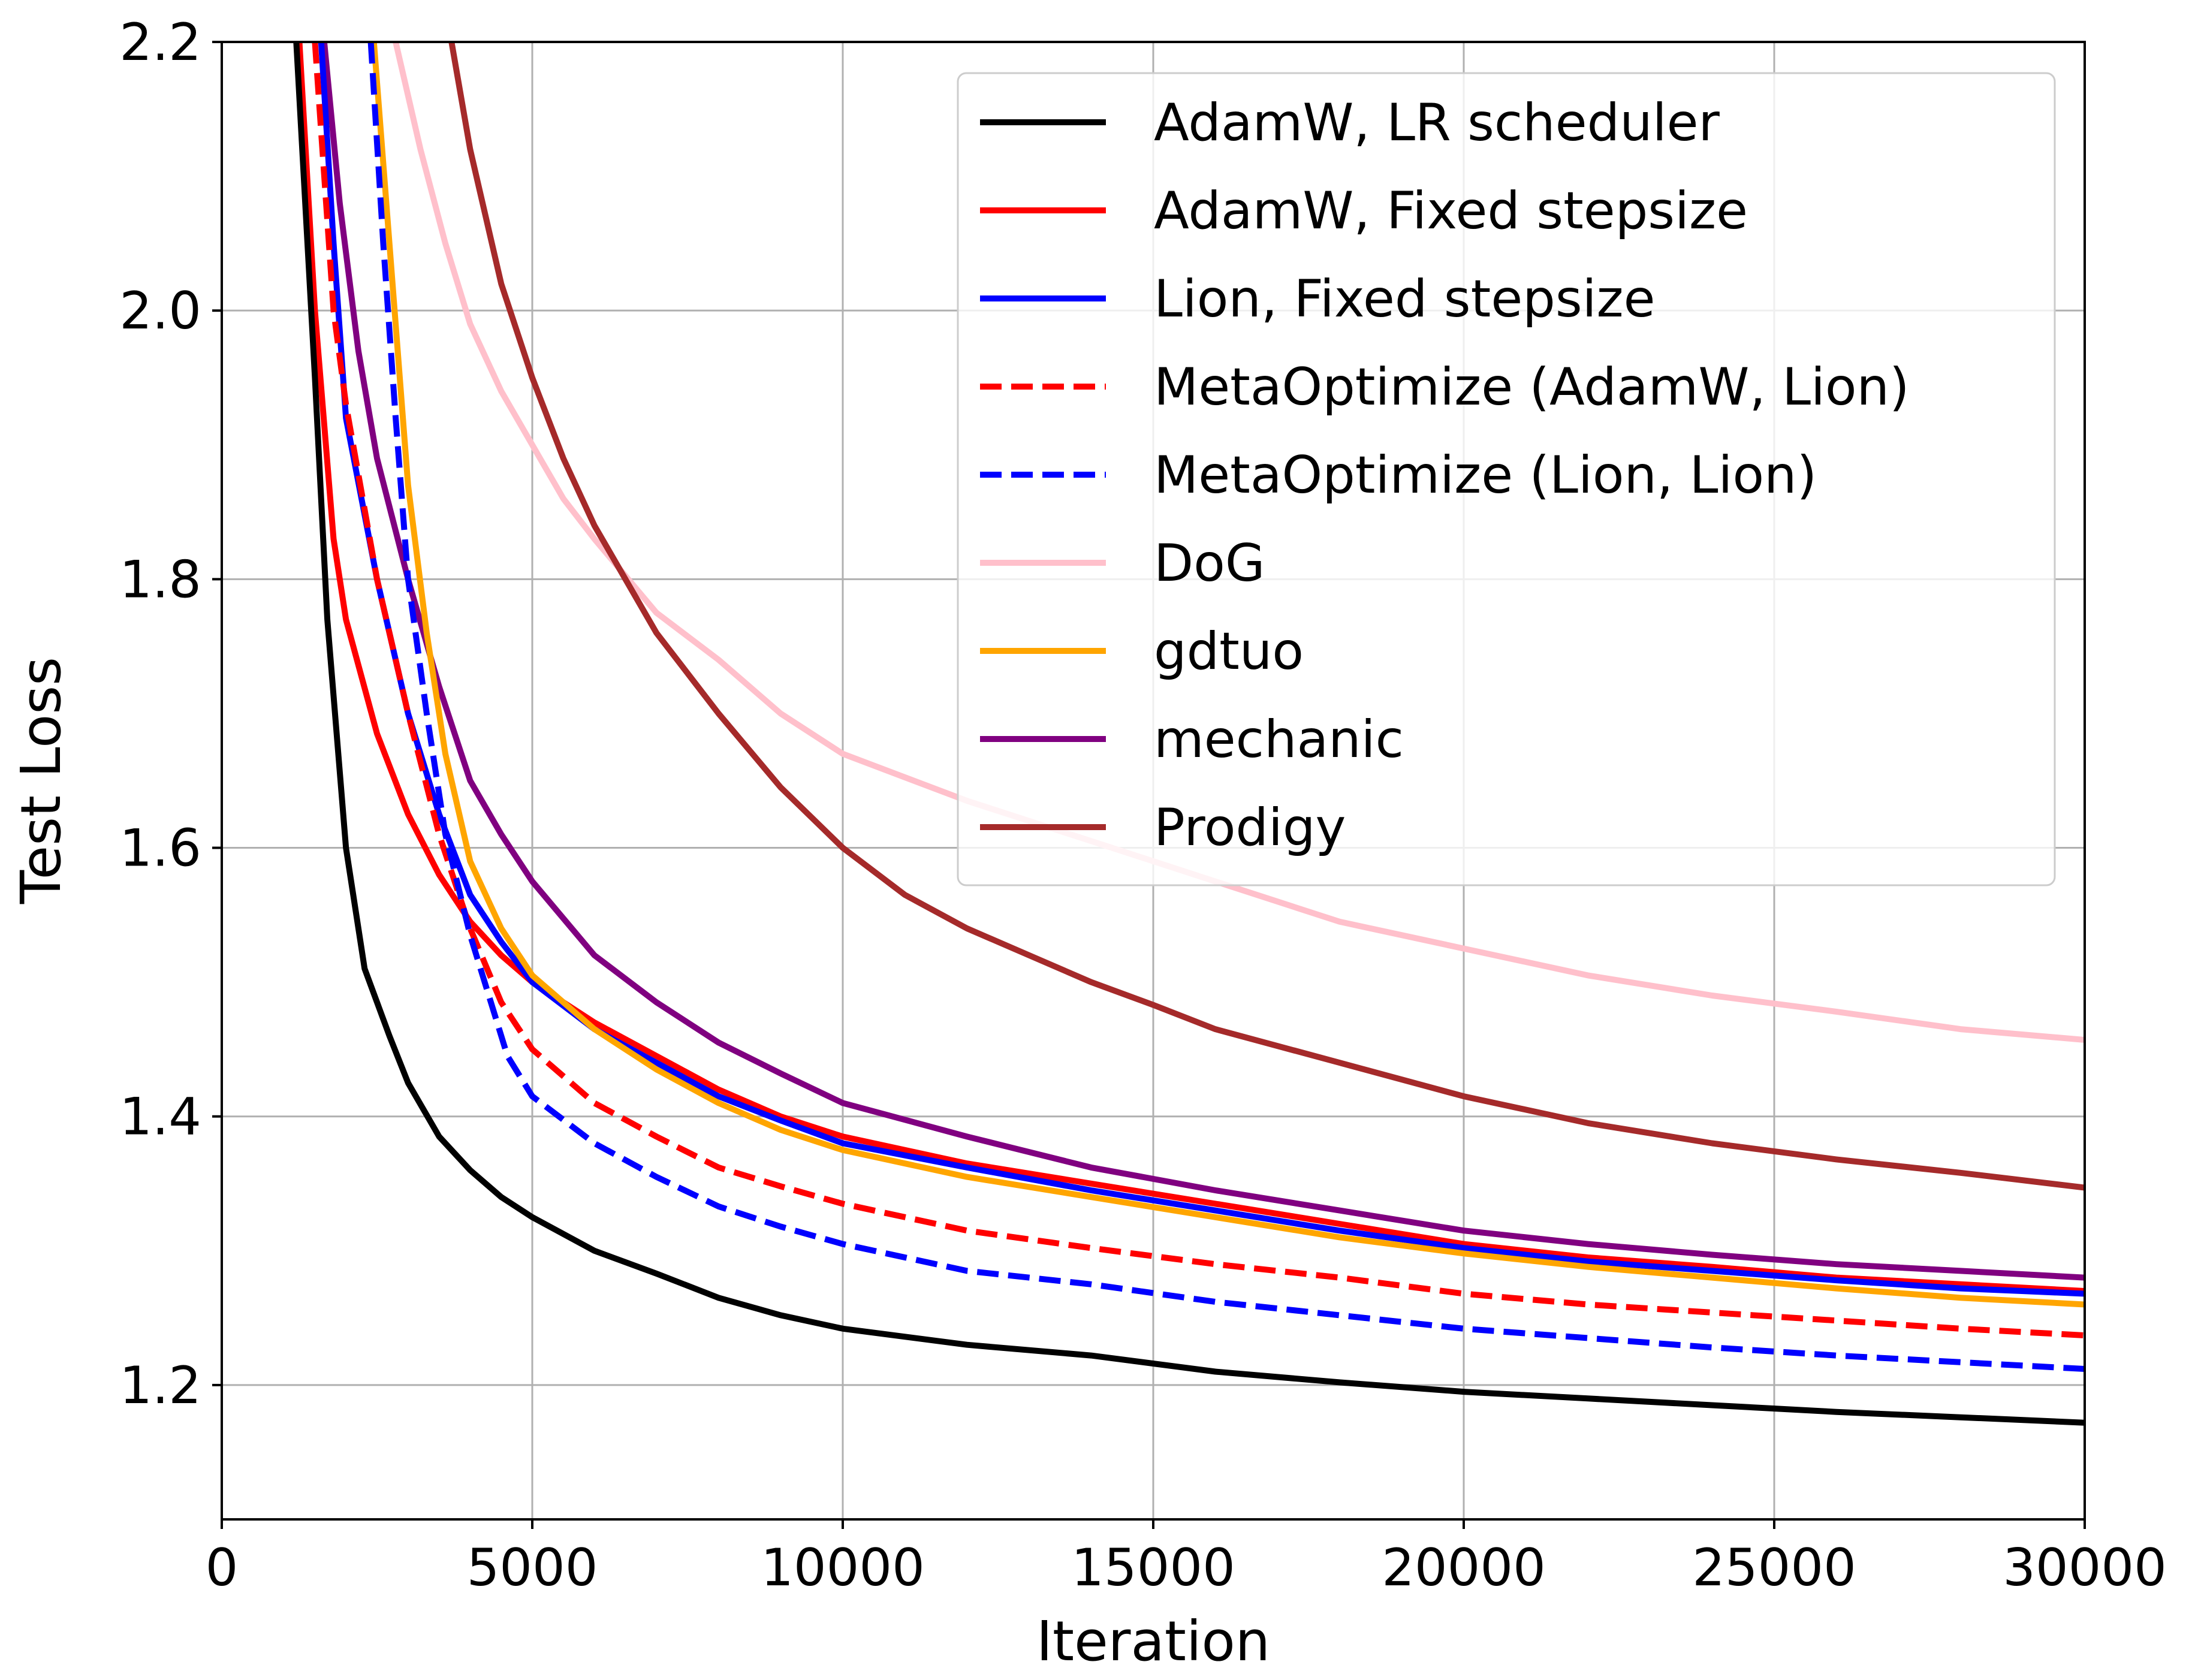  What do you see at coordinates (160, 580) in the screenshot?
I see `y-tick-label: 1.8` at bounding box center [160, 580].